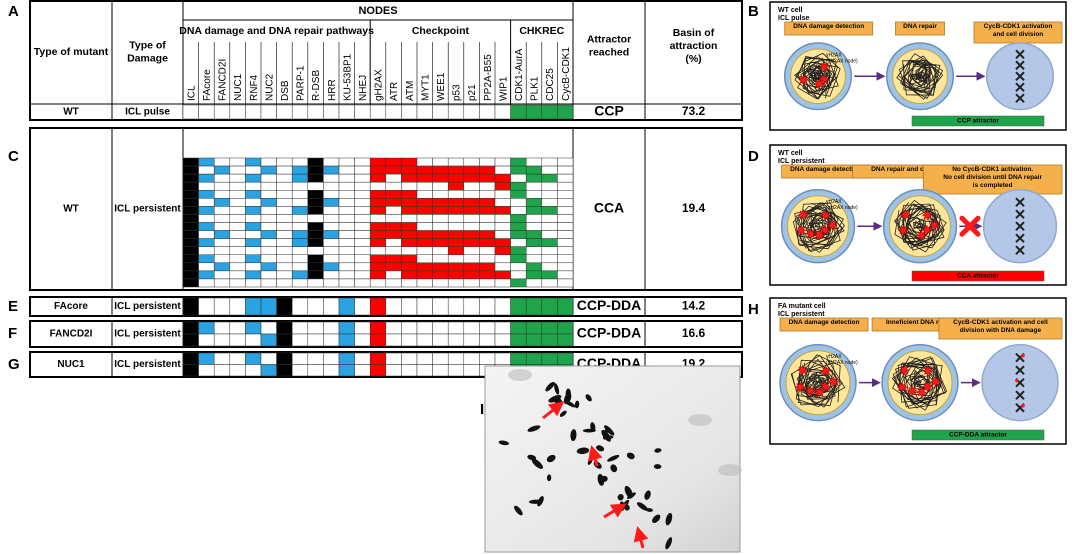 The image size is (1084, 554). What do you see at coordinates (978, 276) in the screenshot?
I see `attractor-label: CCA attractor` at bounding box center [978, 276].